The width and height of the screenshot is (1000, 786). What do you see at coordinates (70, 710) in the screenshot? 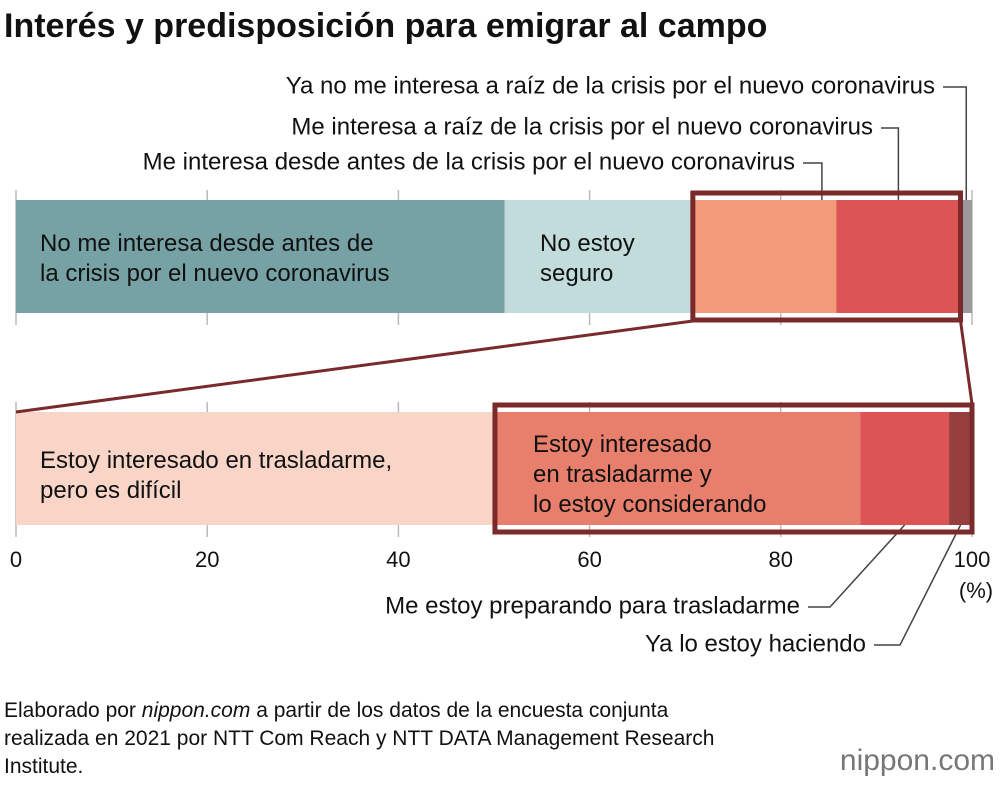
I see `source-prefix: Elaborado por` at bounding box center [70, 710].